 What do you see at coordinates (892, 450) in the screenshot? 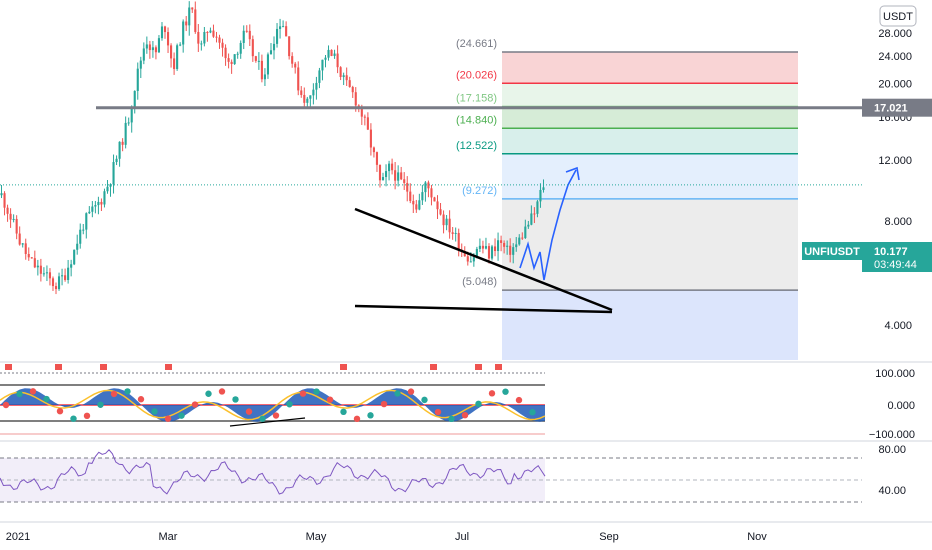
I see `rsi-tick-label: 80.00` at bounding box center [892, 450].